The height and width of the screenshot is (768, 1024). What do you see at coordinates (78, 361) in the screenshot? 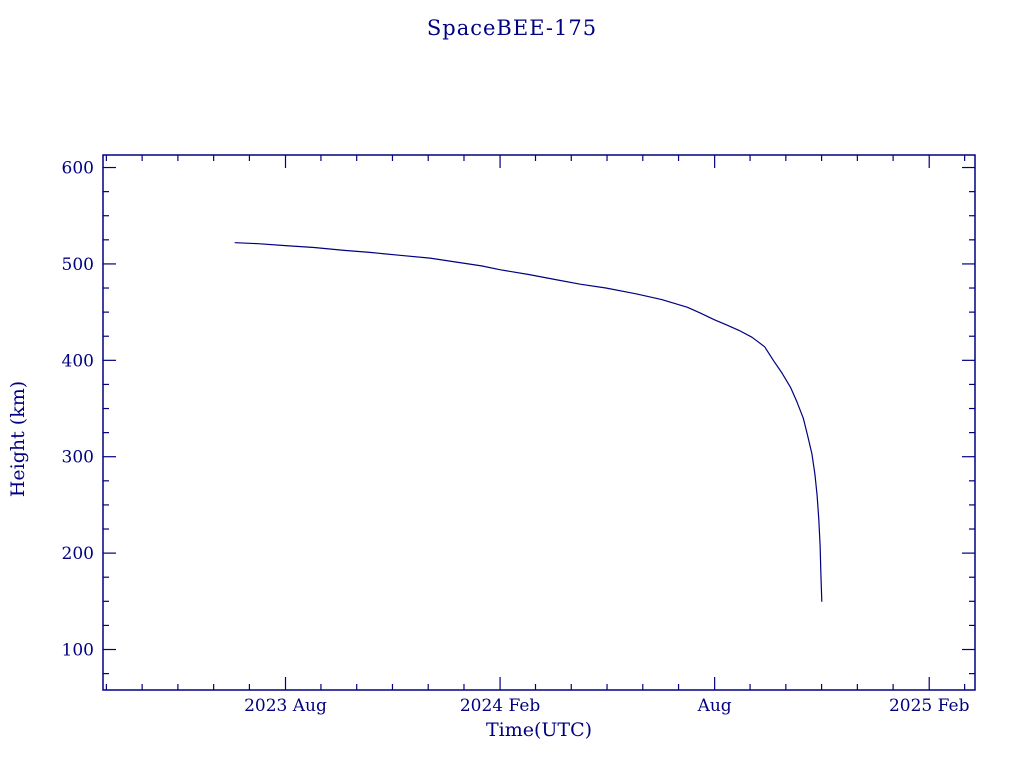
I see `y-tick-label: 400` at bounding box center [78, 361].